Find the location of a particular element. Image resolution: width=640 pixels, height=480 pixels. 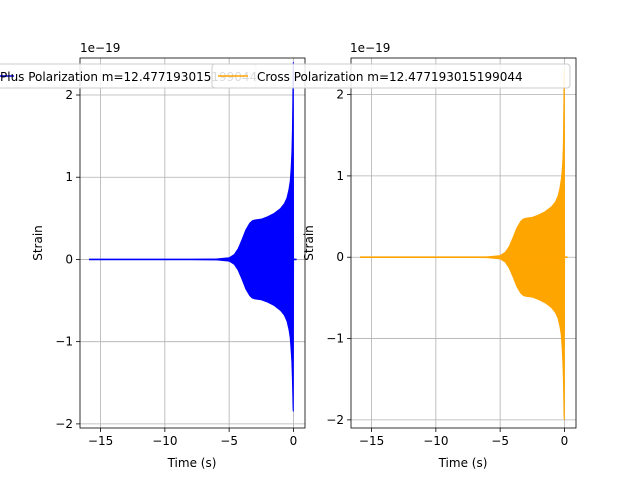

legend-label: Cross Polarization m=12.477193015199044 is located at coordinates (390, 77).